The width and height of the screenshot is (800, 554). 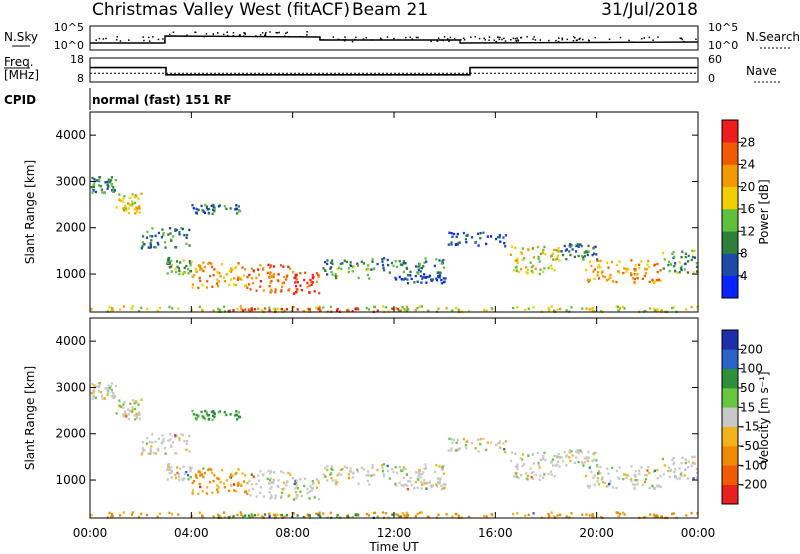 I want to click on power-y-tick-label: 4000, so click(x=70, y=135).